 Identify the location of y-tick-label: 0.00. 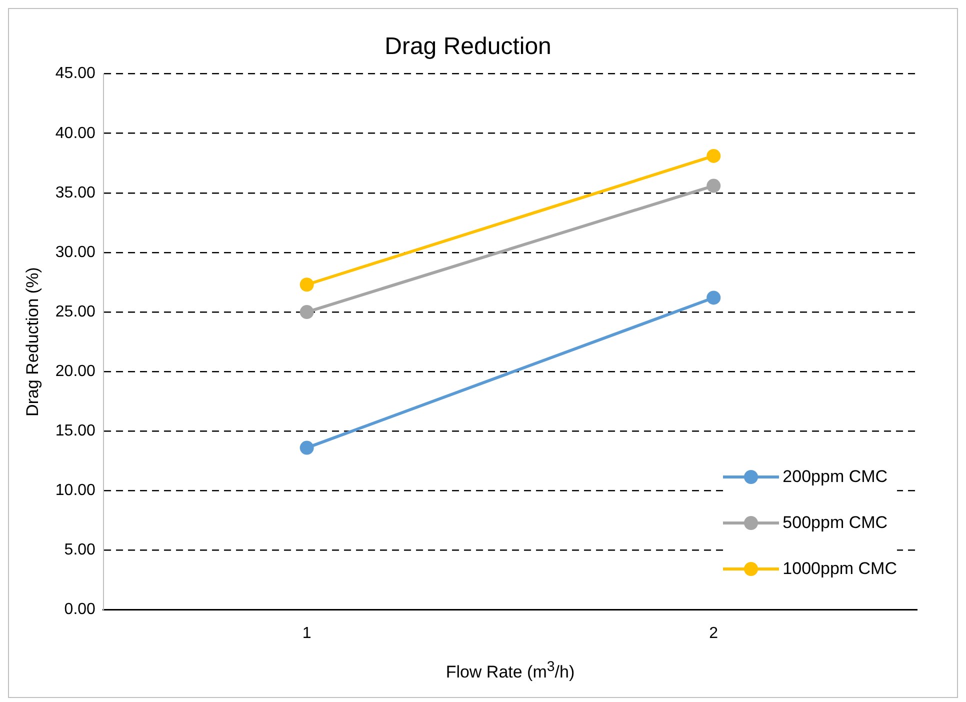
(80, 609).